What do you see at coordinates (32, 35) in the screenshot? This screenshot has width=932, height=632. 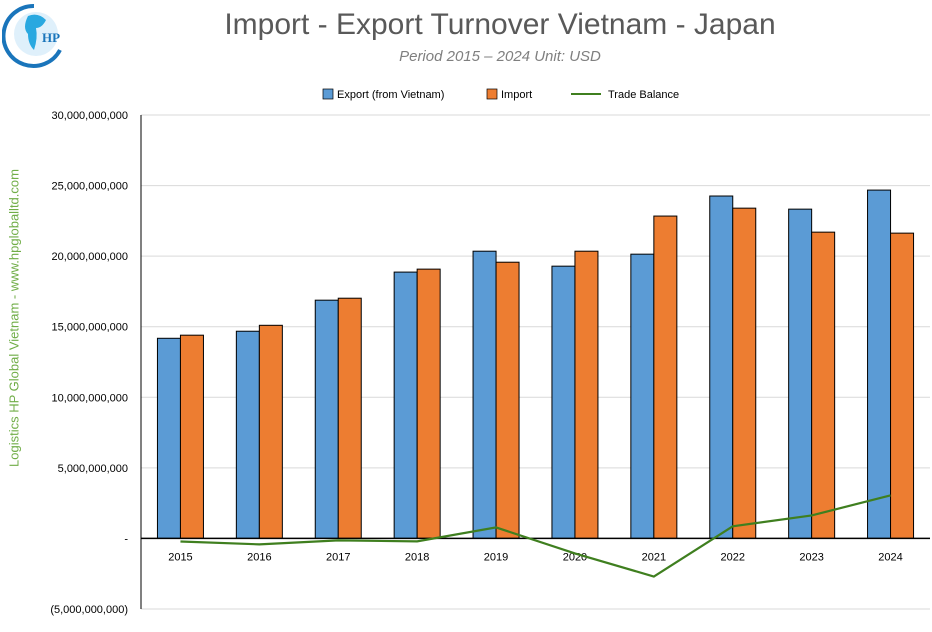 I see `hp-globe-logo: HP` at bounding box center [32, 35].